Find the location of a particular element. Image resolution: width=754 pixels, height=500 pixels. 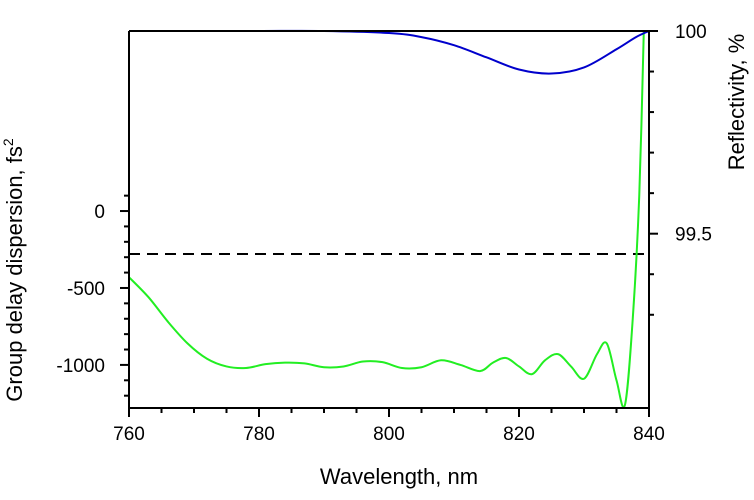

y-left-axis-label-text: Group delay dispersion, fs is located at coordinates (14, 274).